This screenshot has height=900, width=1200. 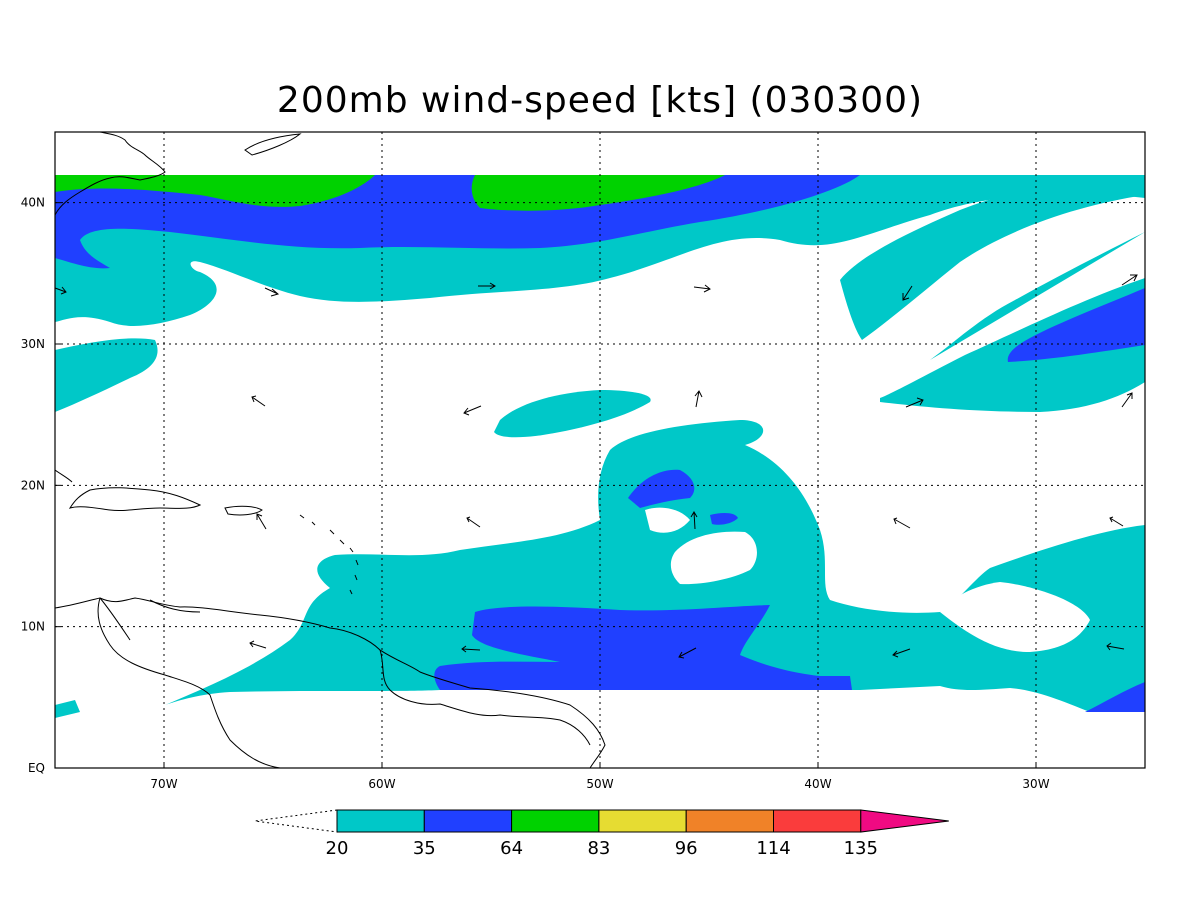 I want to click on colorbar-label: 35, so click(x=424, y=848).